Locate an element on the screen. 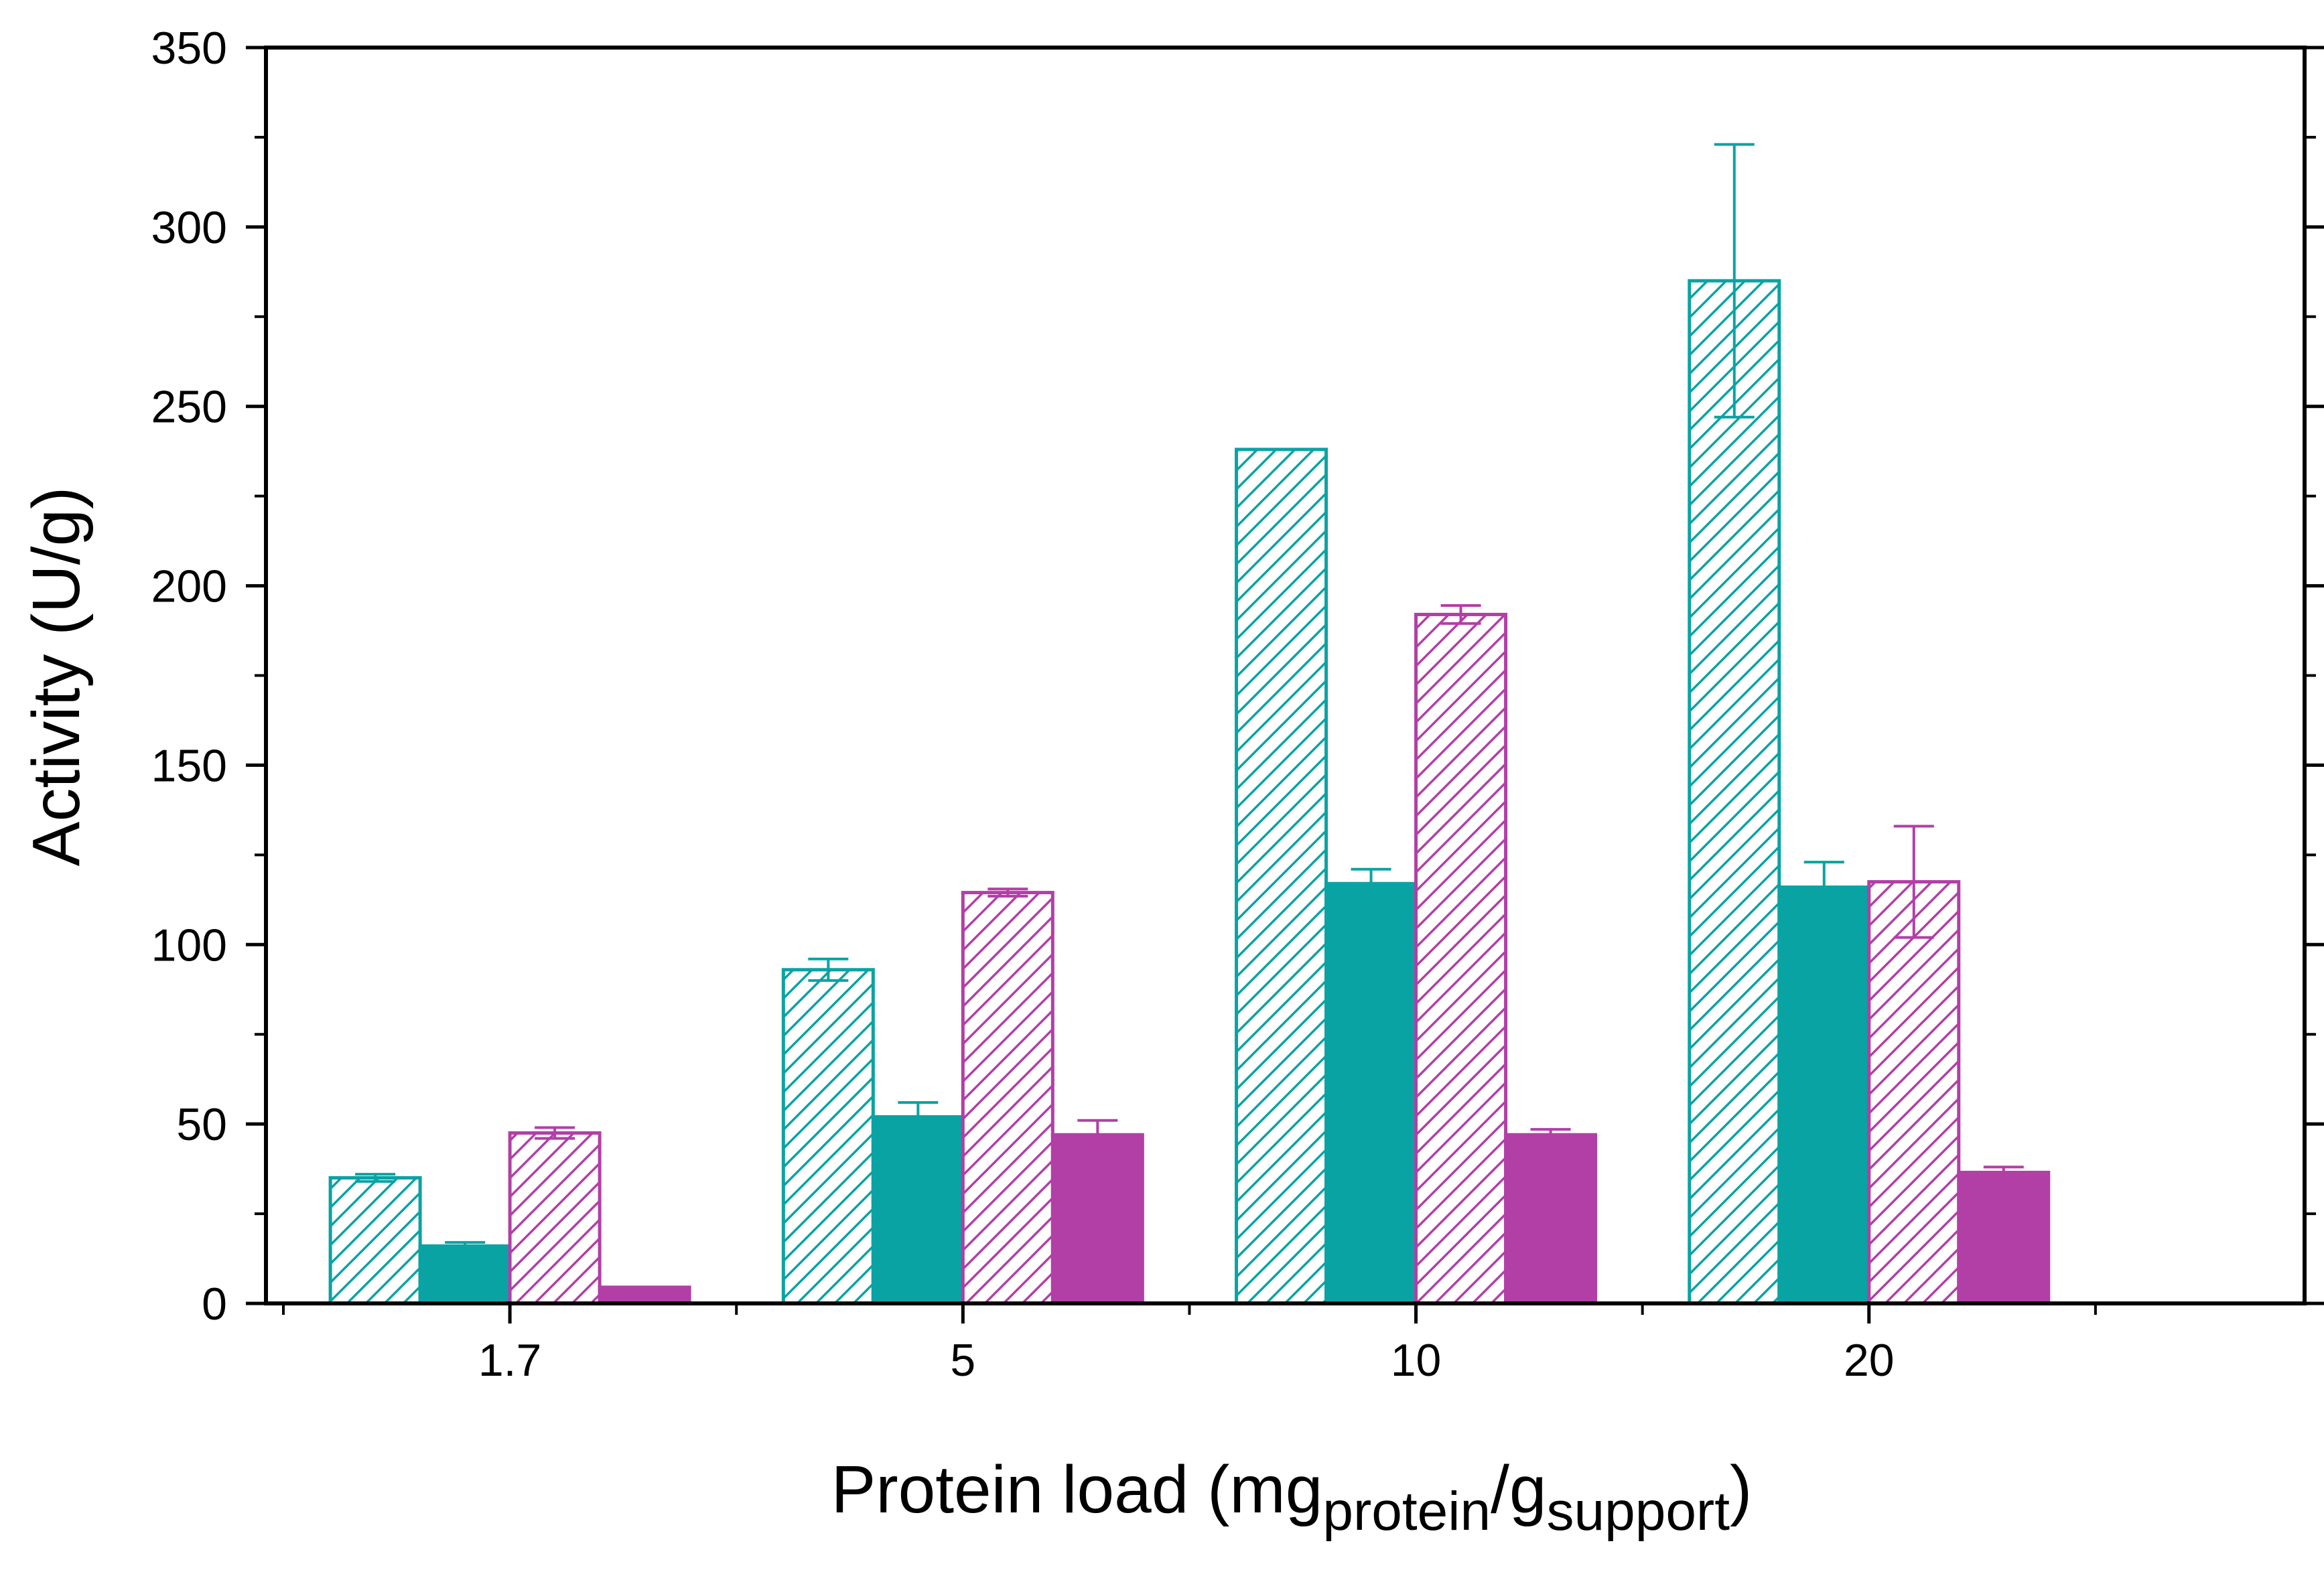  y-tick-label-0: 0 is located at coordinates (214, 1304).